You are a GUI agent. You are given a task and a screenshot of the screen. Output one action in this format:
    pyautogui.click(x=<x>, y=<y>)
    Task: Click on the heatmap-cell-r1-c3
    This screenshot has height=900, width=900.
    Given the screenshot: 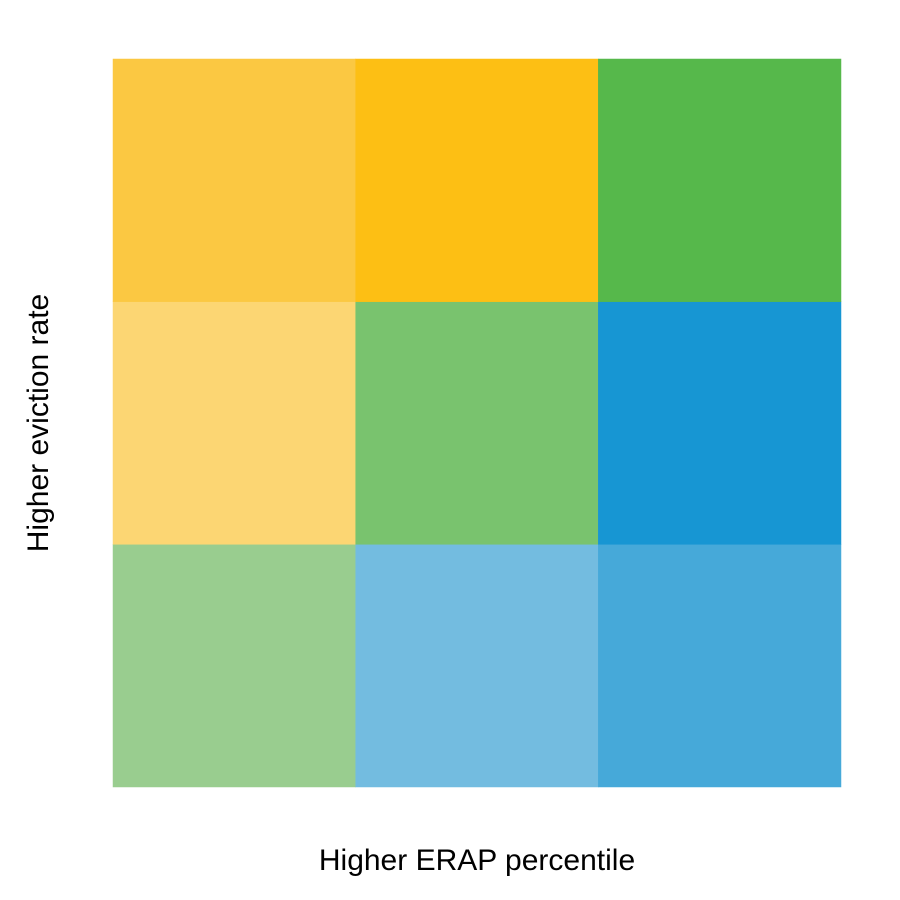 What is the action you would take?
    pyautogui.click(x=720, y=666)
    